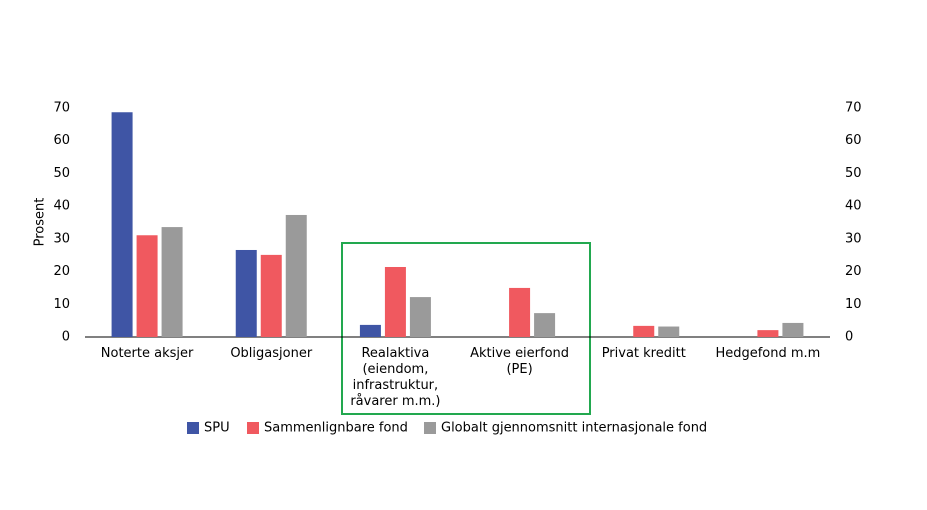 Image resolution: width=927 pixels, height=510 pixels. What do you see at coordinates (853, 173) in the screenshot?
I see `y2-tick-label: 50` at bounding box center [853, 173].